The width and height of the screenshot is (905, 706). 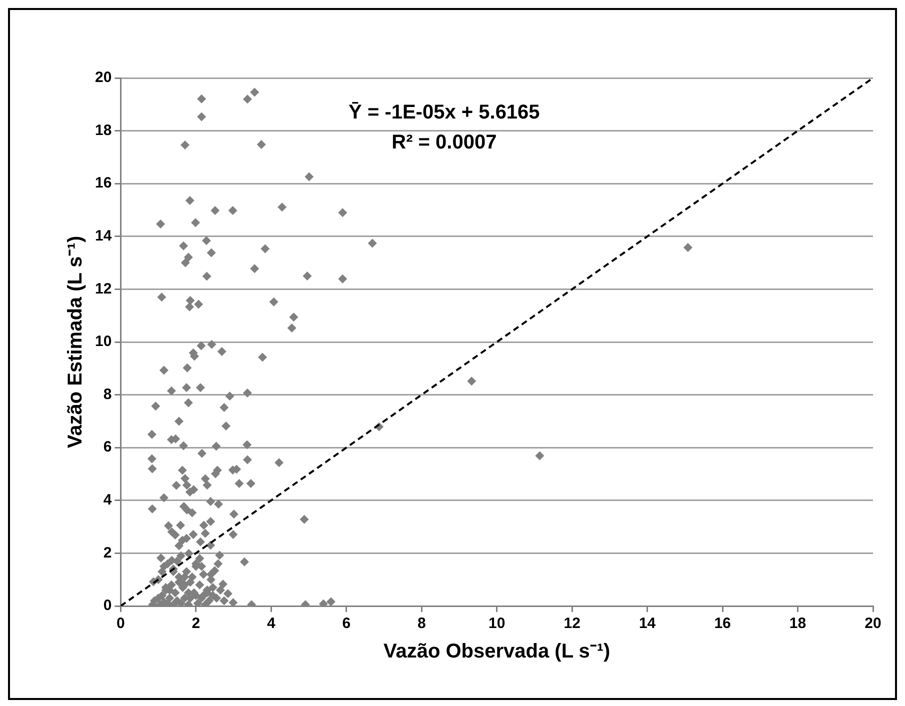 I want to click on x-tick-label: 8, so click(x=421, y=623).